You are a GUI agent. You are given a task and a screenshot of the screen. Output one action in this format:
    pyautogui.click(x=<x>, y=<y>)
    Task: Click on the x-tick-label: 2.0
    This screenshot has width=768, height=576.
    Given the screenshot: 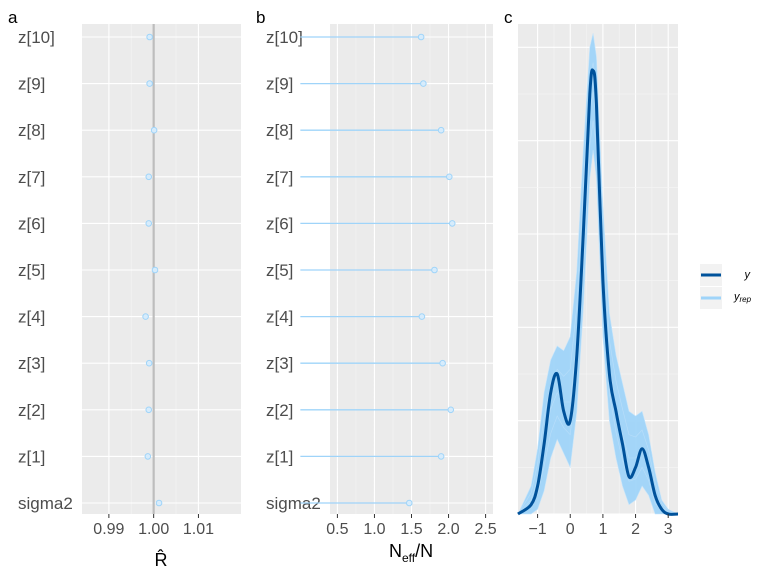 What is the action you would take?
    pyautogui.click(x=448, y=529)
    